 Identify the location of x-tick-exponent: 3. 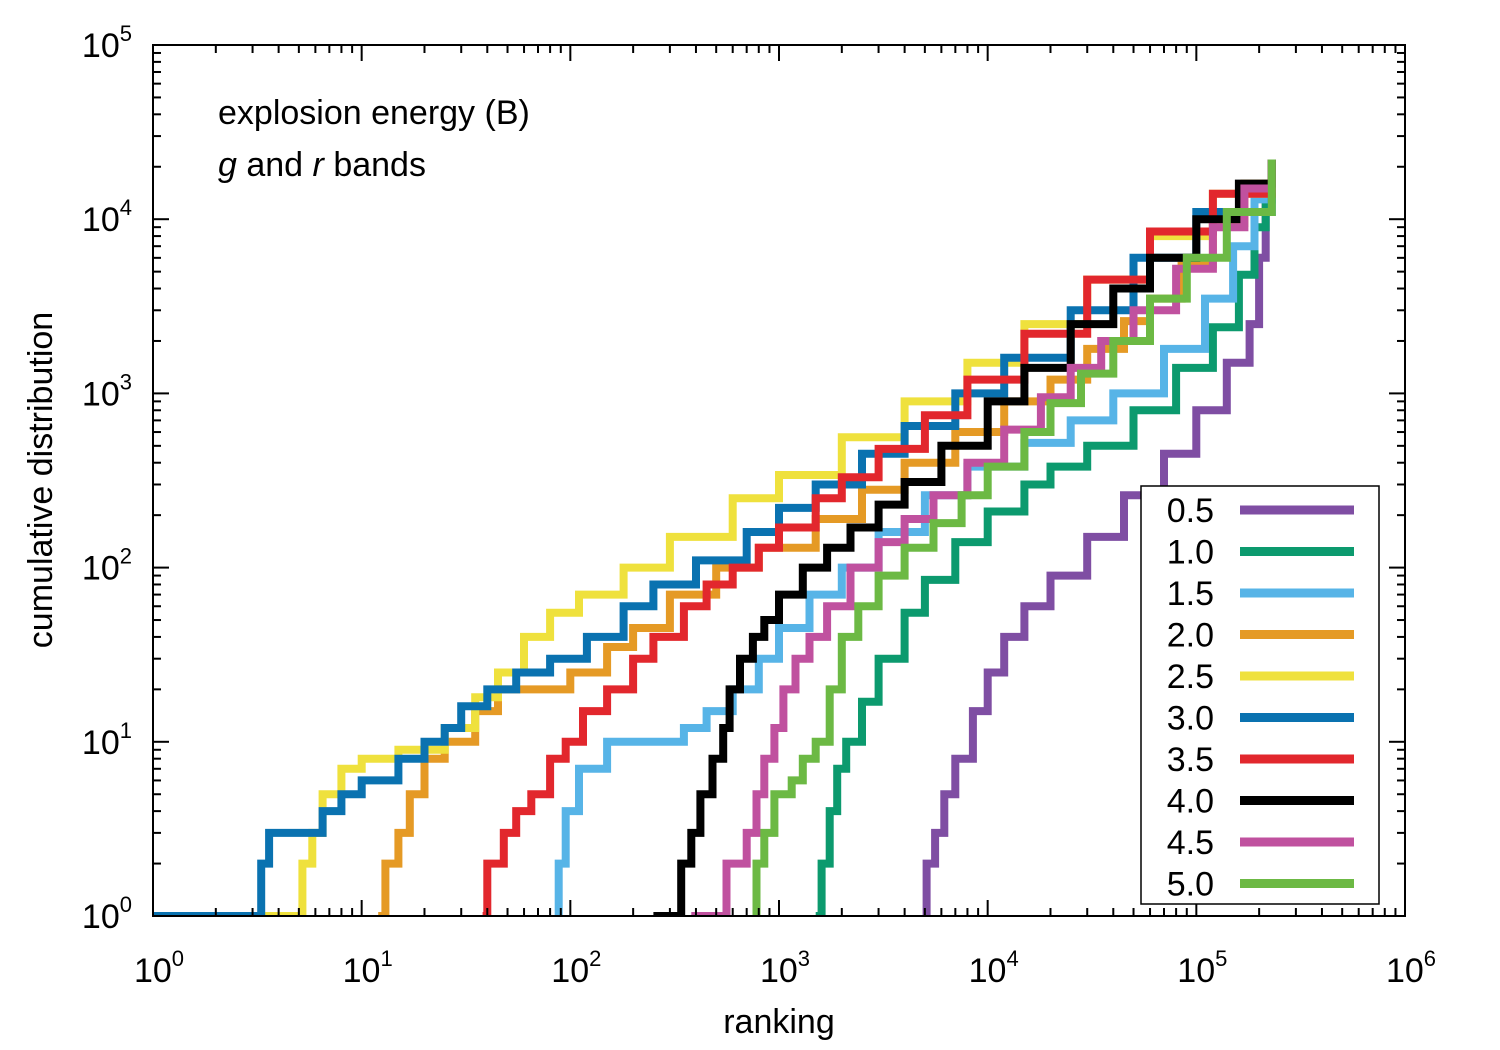
(804, 958).